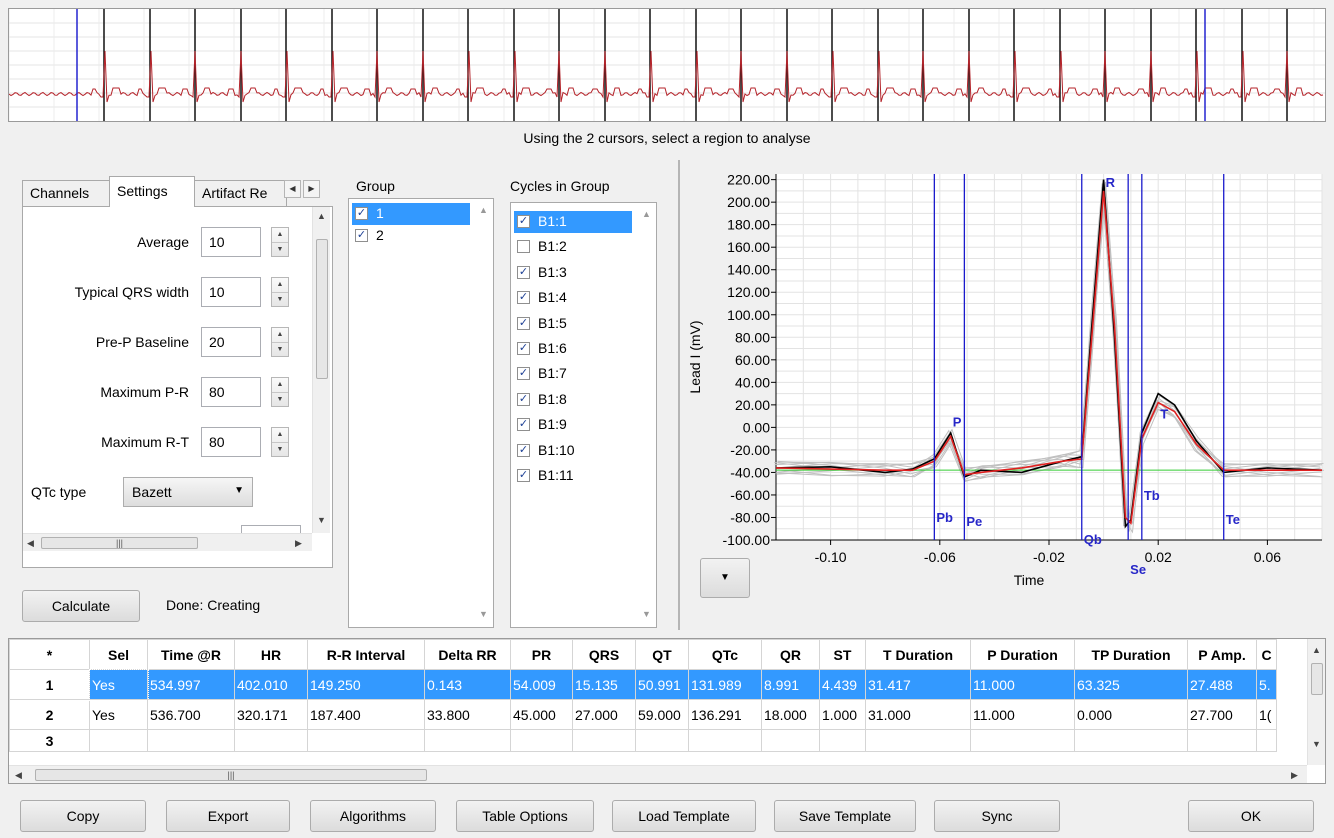  I want to click on table-cell: 31.417, so click(918, 684).